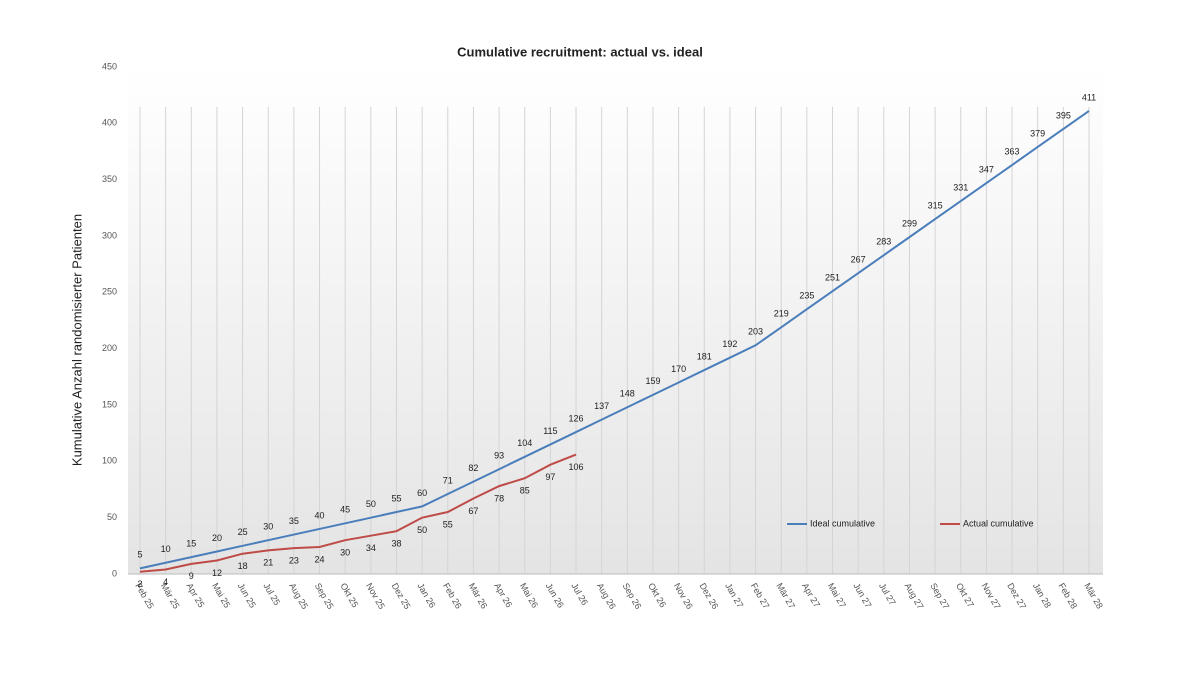 Image resolution: width=1200 pixels, height=675 pixels. Describe the element at coordinates (114, 573) in the screenshot. I see `y-tick-label: 0` at that location.